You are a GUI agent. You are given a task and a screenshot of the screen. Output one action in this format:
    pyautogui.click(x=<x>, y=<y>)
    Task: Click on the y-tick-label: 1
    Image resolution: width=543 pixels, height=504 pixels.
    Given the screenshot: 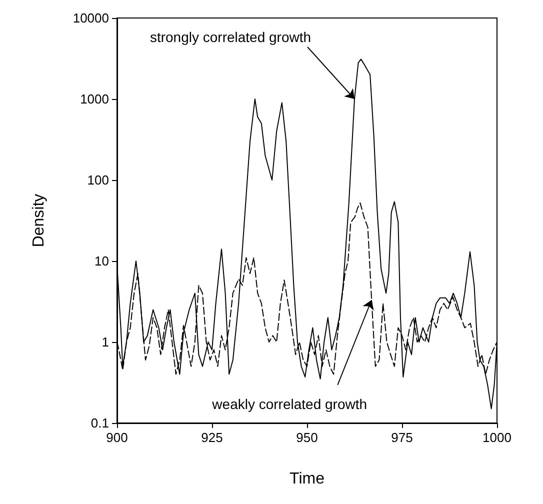 What is the action you would take?
    pyautogui.click(x=105, y=342)
    